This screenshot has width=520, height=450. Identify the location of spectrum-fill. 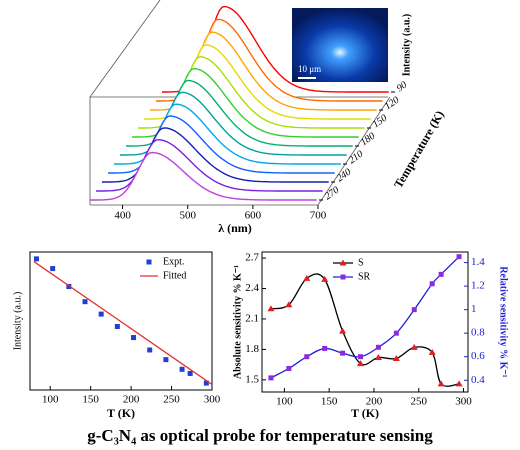
(203, 176).